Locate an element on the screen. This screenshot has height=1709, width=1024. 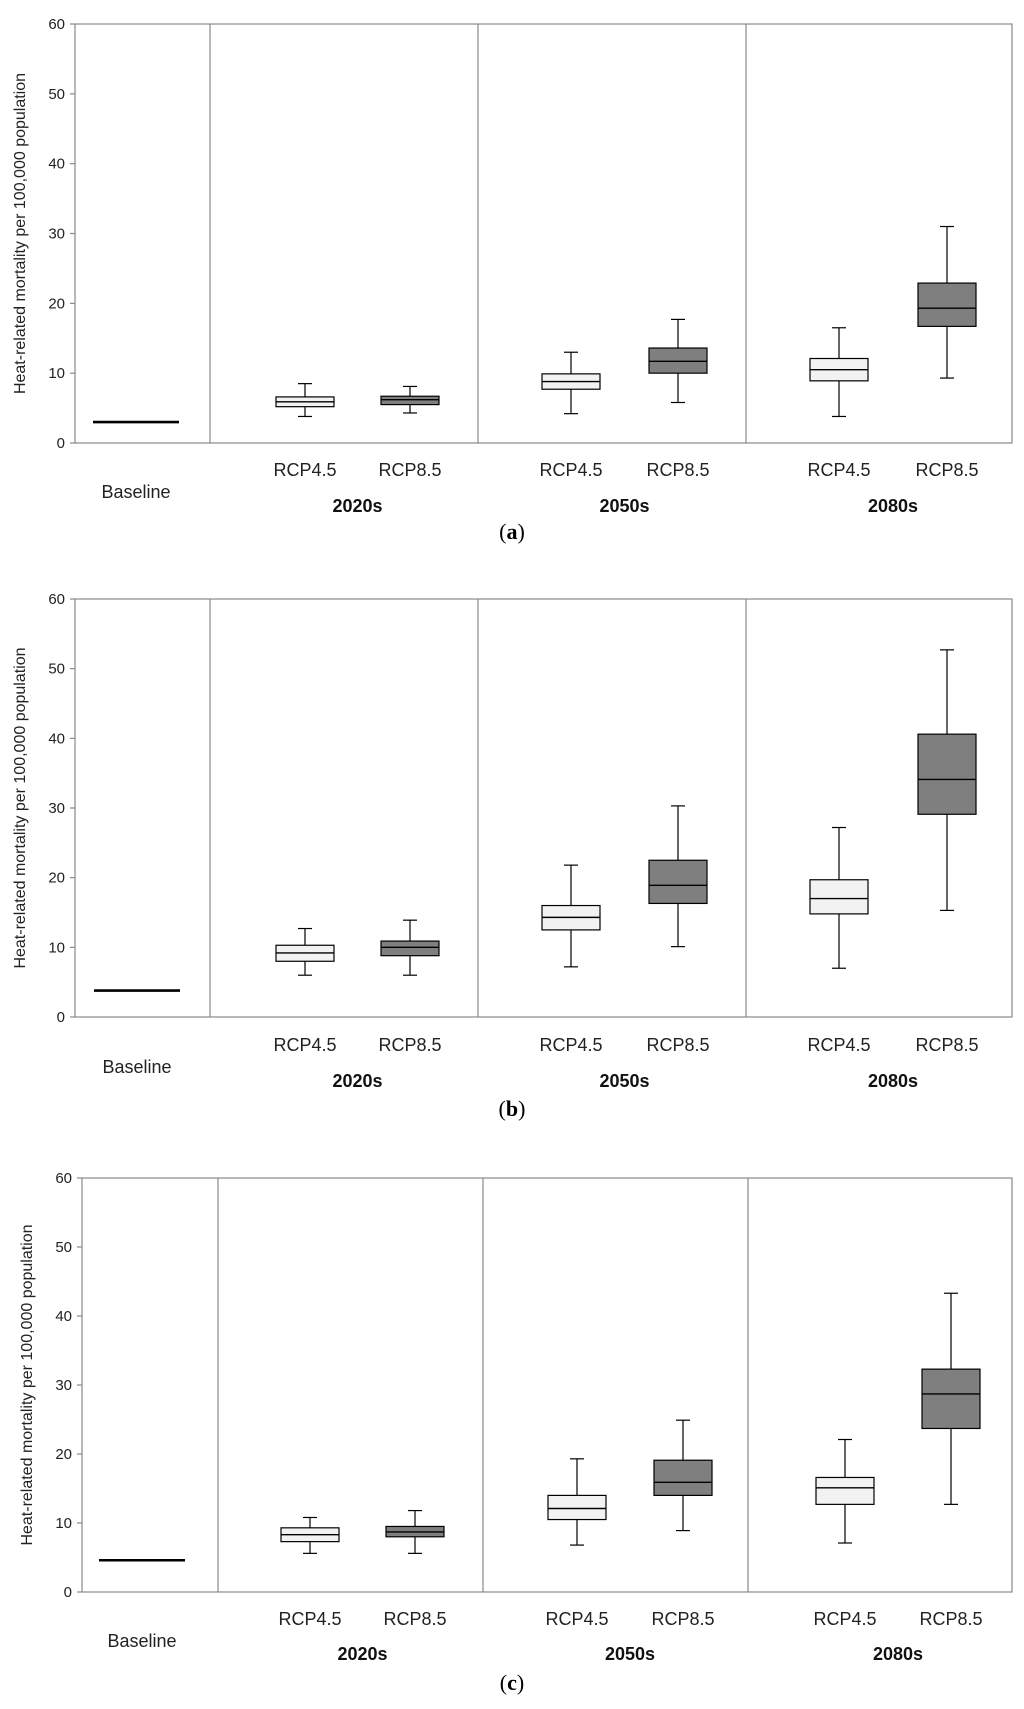
panel-letter: a is located at coordinates (512, 531).